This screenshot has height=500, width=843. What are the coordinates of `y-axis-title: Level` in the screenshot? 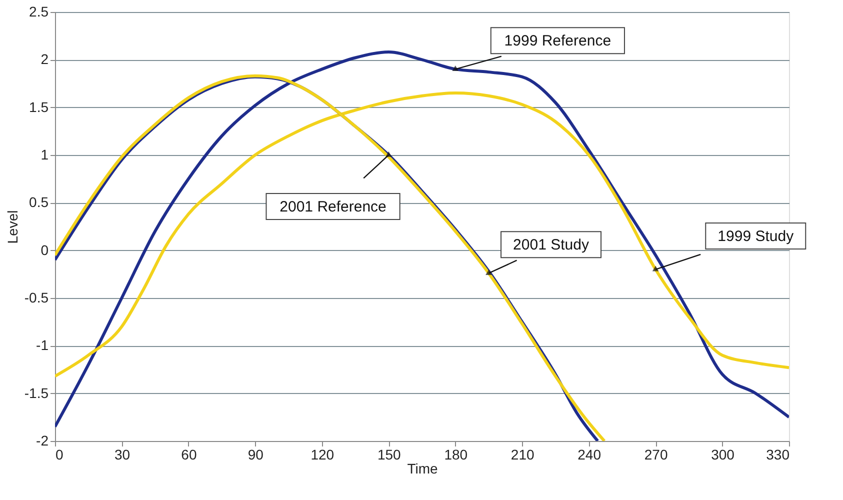 It's located at (12, 227).